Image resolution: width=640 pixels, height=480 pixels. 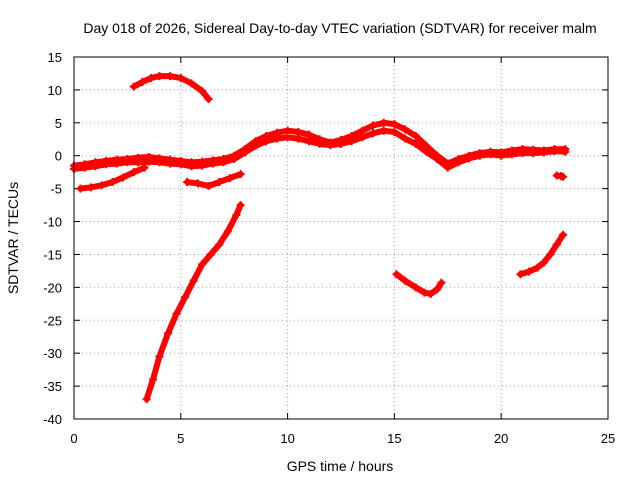 I want to click on y-tick-label: -5, so click(x=56, y=189).